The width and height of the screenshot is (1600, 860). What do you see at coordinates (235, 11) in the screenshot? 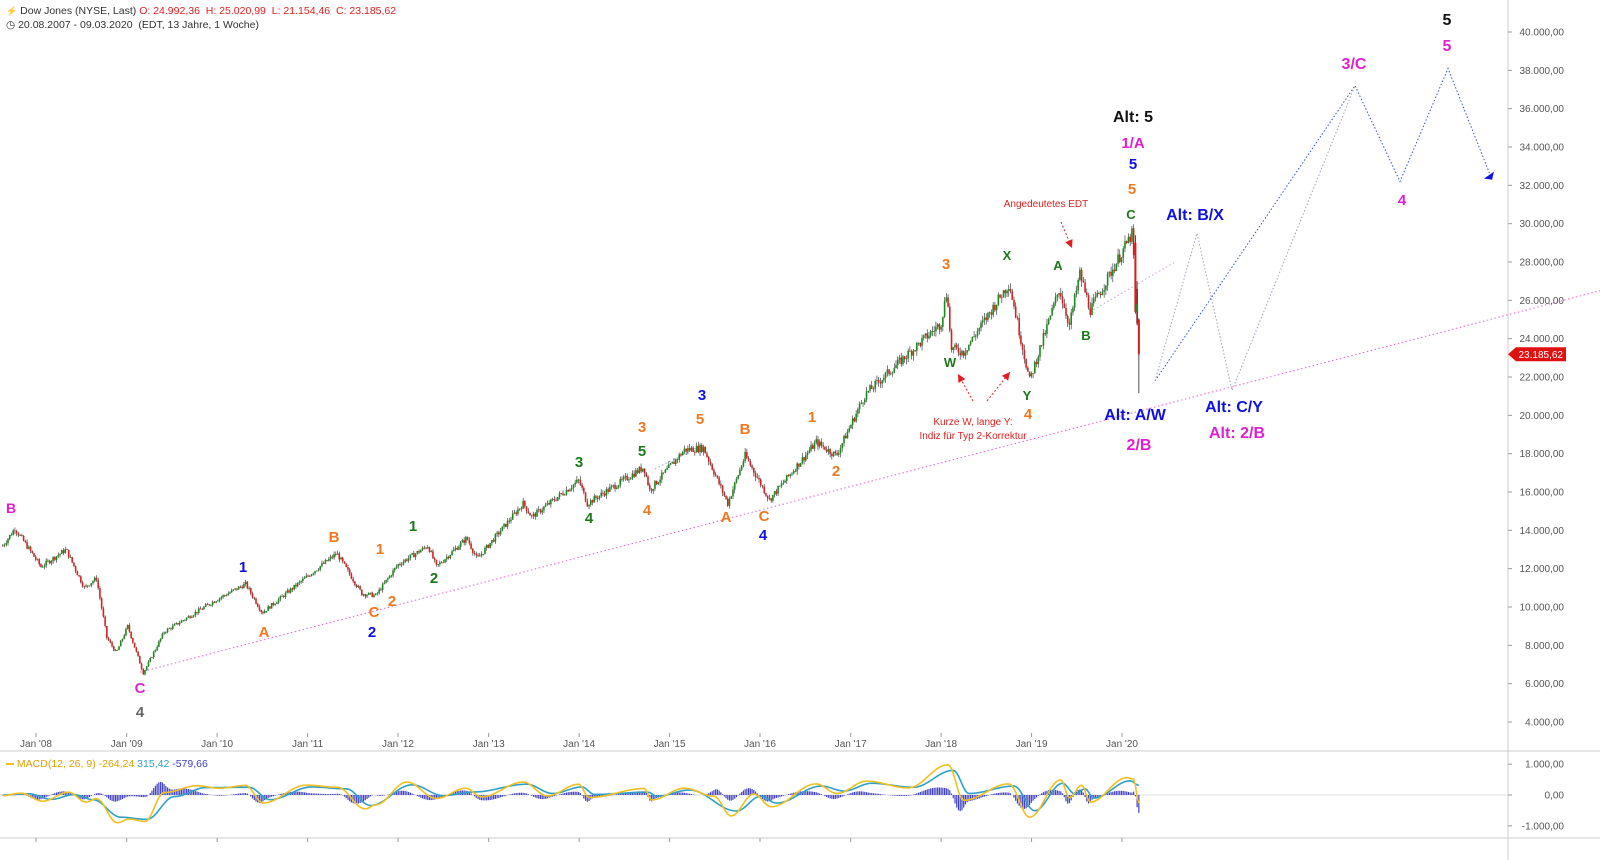
I see `ohlc-high: H: 25.020,99` at bounding box center [235, 11].